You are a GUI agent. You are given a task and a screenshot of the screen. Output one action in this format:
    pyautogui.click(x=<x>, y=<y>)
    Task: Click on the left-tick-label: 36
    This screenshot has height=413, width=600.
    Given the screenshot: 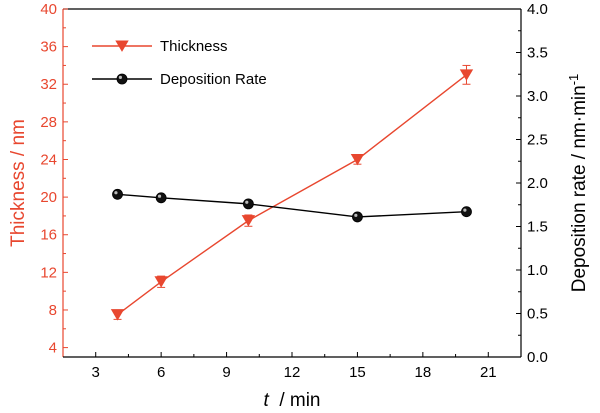 What is the action you would take?
    pyautogui.click(x=48, y=47)
    